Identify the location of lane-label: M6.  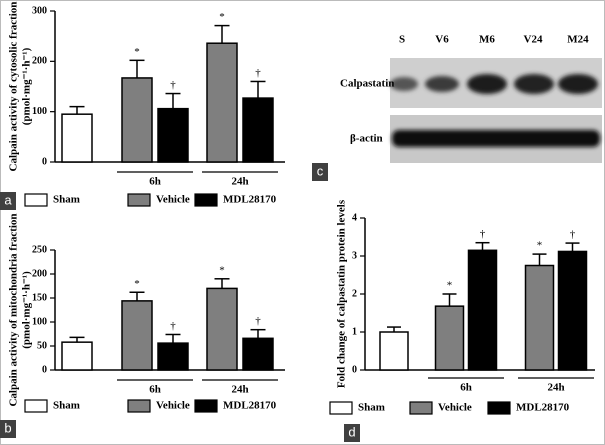
(487, 40).